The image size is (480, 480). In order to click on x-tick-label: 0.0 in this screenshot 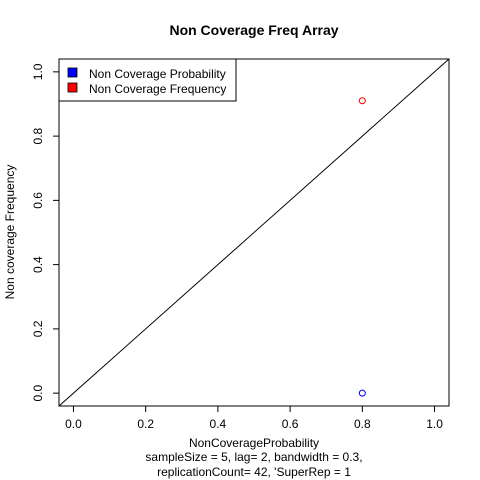, I will do `click(73, 424)`.